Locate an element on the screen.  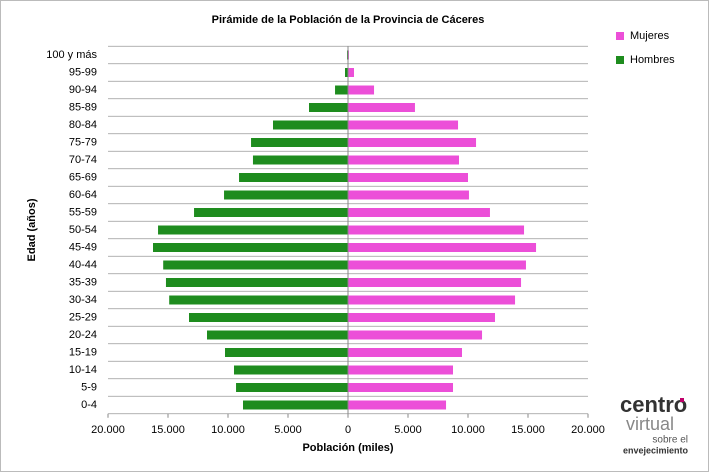
y-axis-label: Edad (años) is located at coordinates (32, 229).